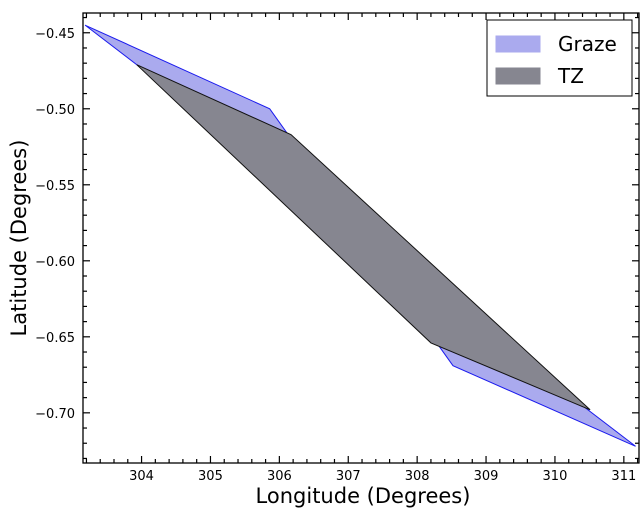 This screenshot has height=509, width=643. I want to click on y-tick-label: −0.50, so click(55, 110).